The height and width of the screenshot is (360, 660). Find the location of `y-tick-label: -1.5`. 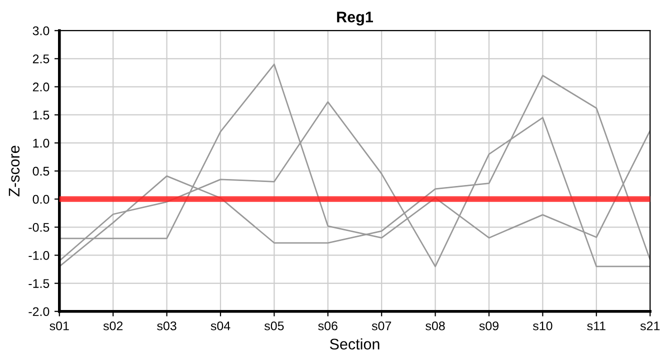

y-tick-label: -1.5 is located at coordinates (39, 283).